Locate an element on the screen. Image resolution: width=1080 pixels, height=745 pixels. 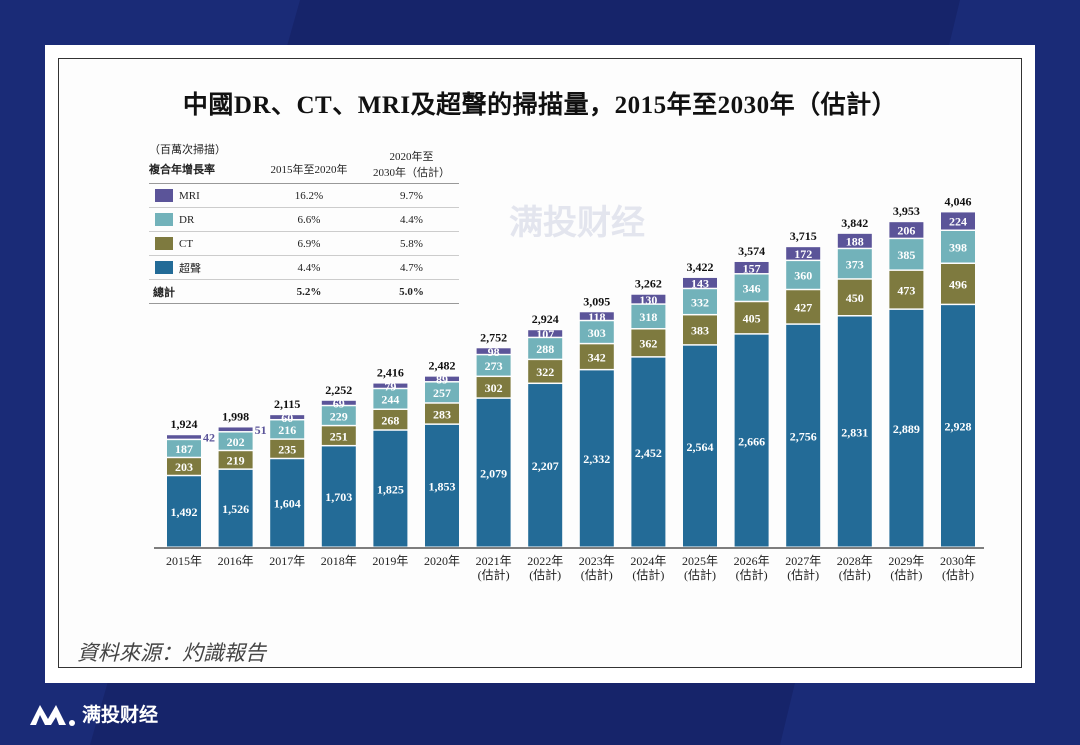
x-tick-label: 2015年 is located at coordinates (184, 561).